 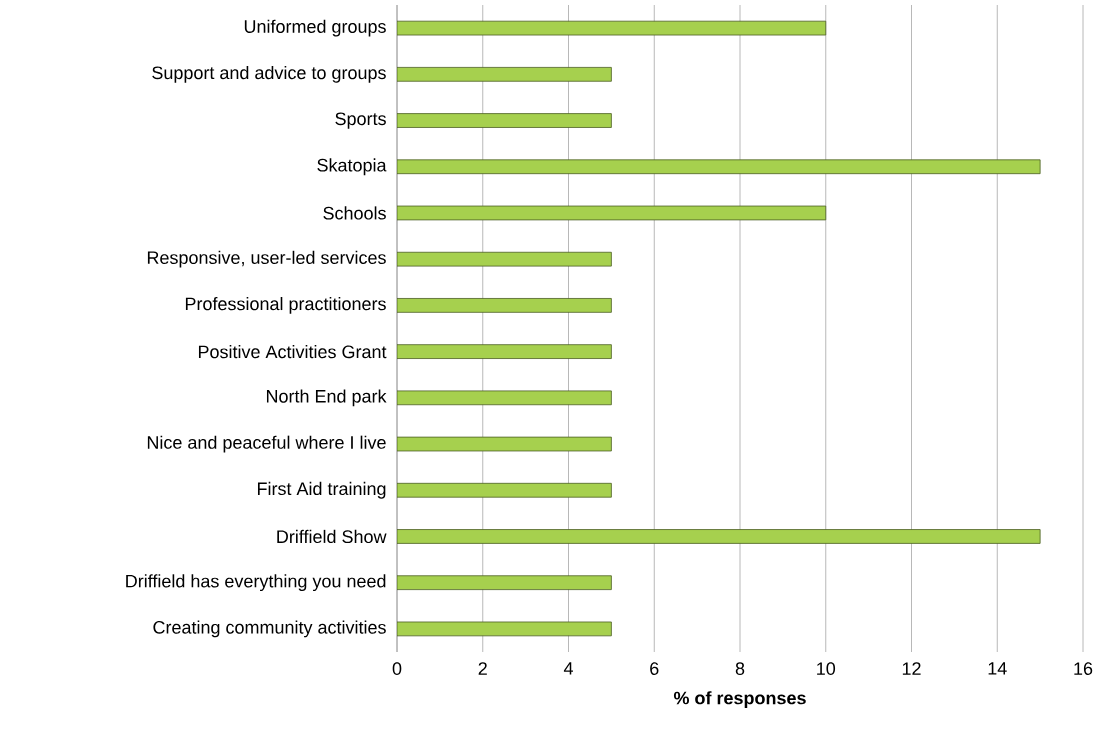 I want to click on x-tick-label: 14, so click(x=997, y=668).